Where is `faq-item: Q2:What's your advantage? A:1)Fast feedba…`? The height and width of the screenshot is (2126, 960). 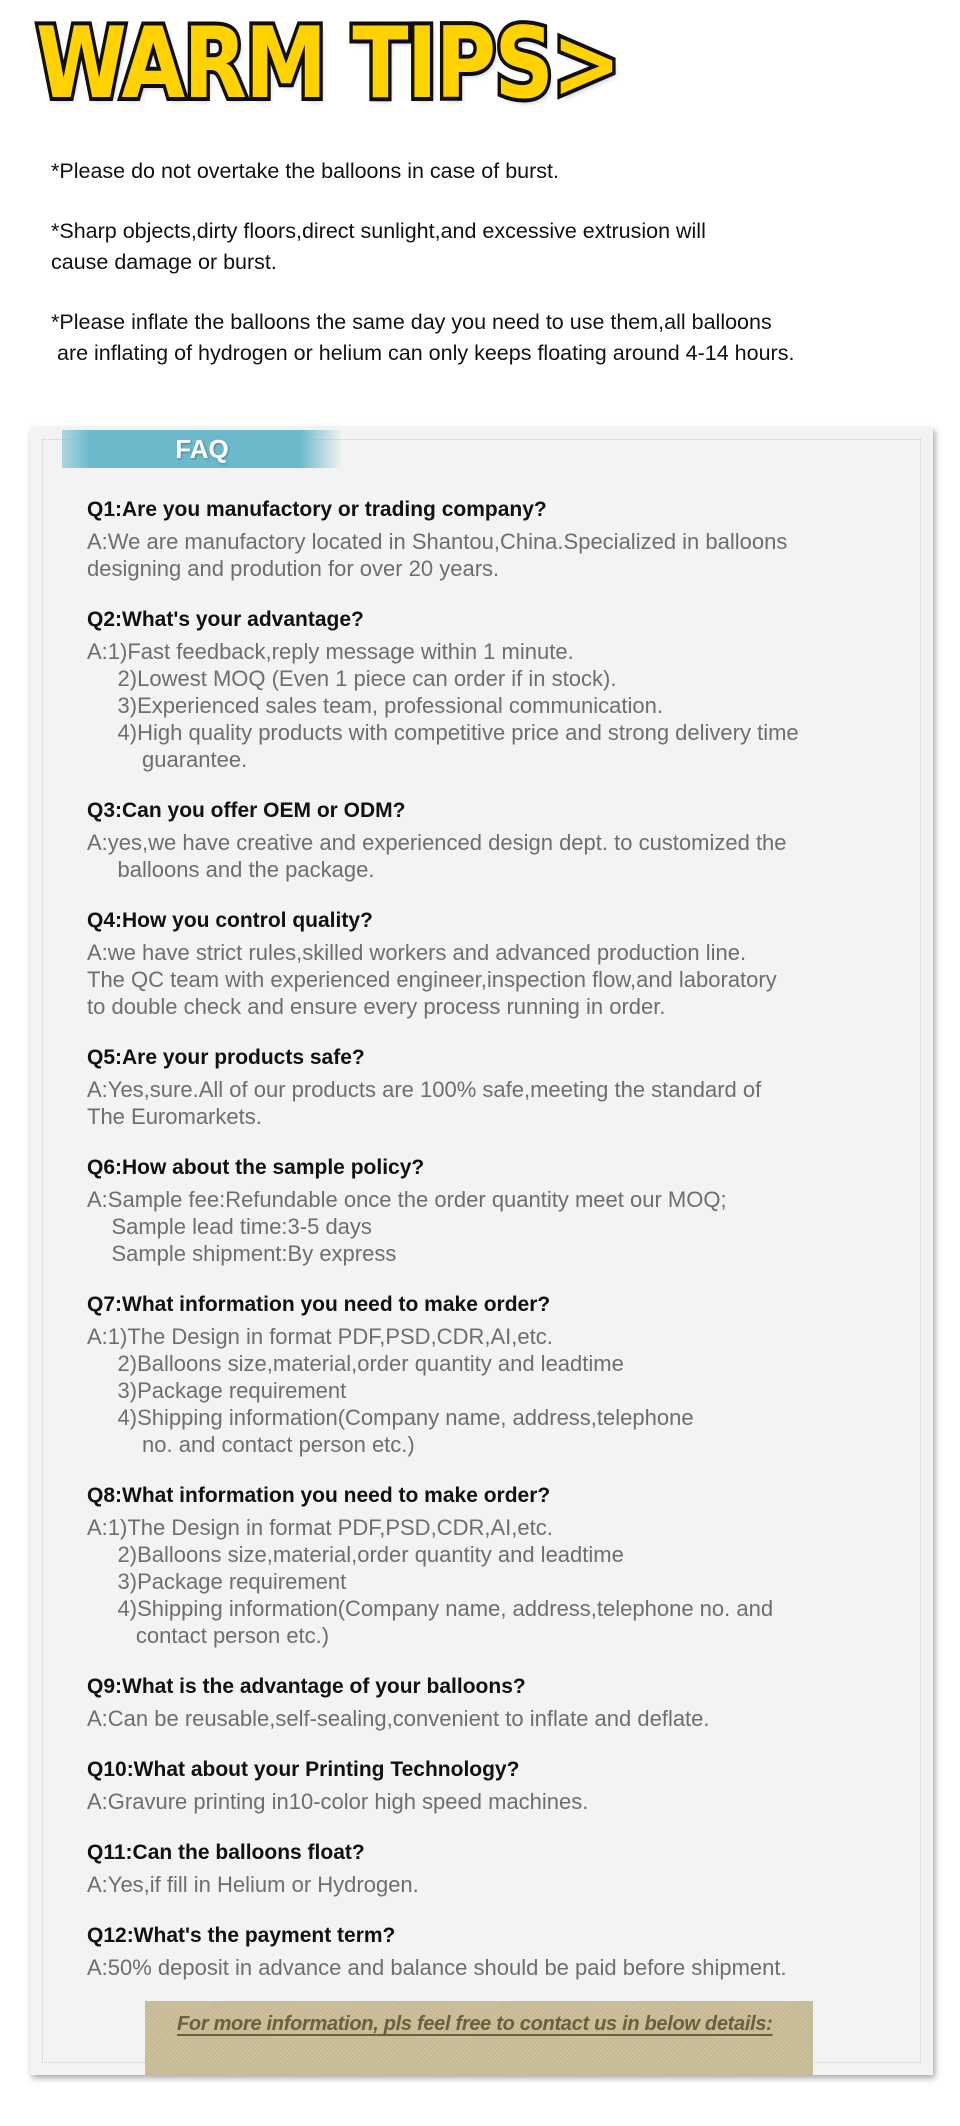 faq-item: Q2:What's your advantage? A:1)Fast feedba… is located at coordinates (507, 689).